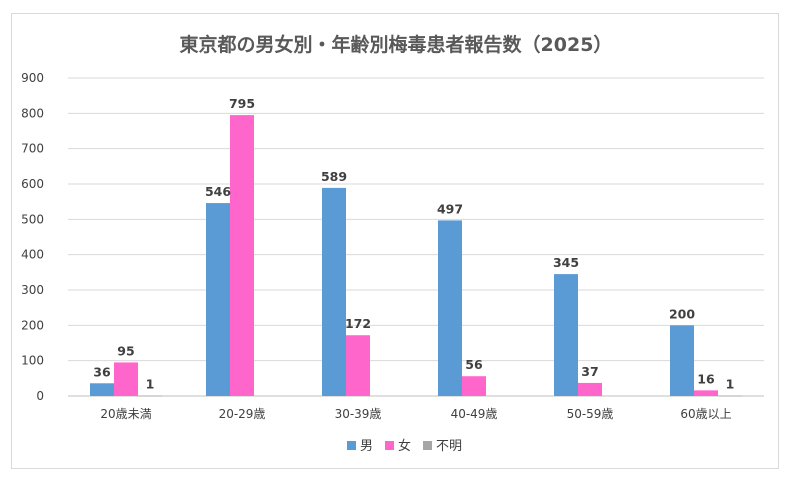 The height and width of the screenshot is (484, 793). Describe the element at coordinates (358, 414) in the screenshot. I see `x-tick-label: 30-39歳` at that location.